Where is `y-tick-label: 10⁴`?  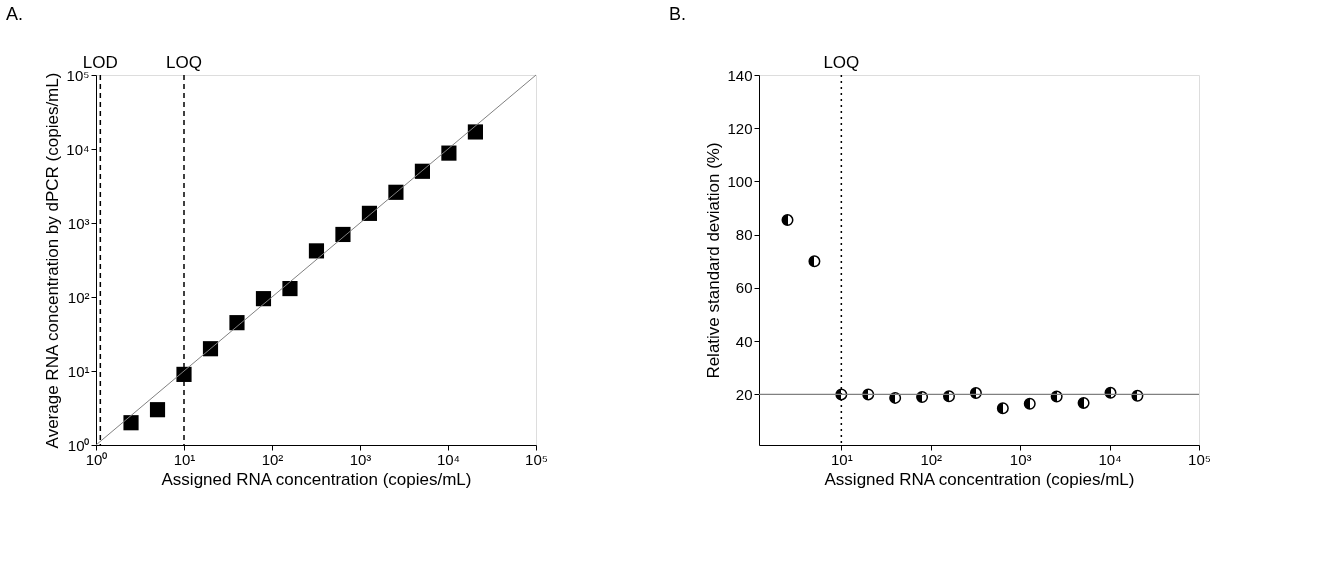 y-tick-label: 10⁴ is located at coordinates (78, 149).